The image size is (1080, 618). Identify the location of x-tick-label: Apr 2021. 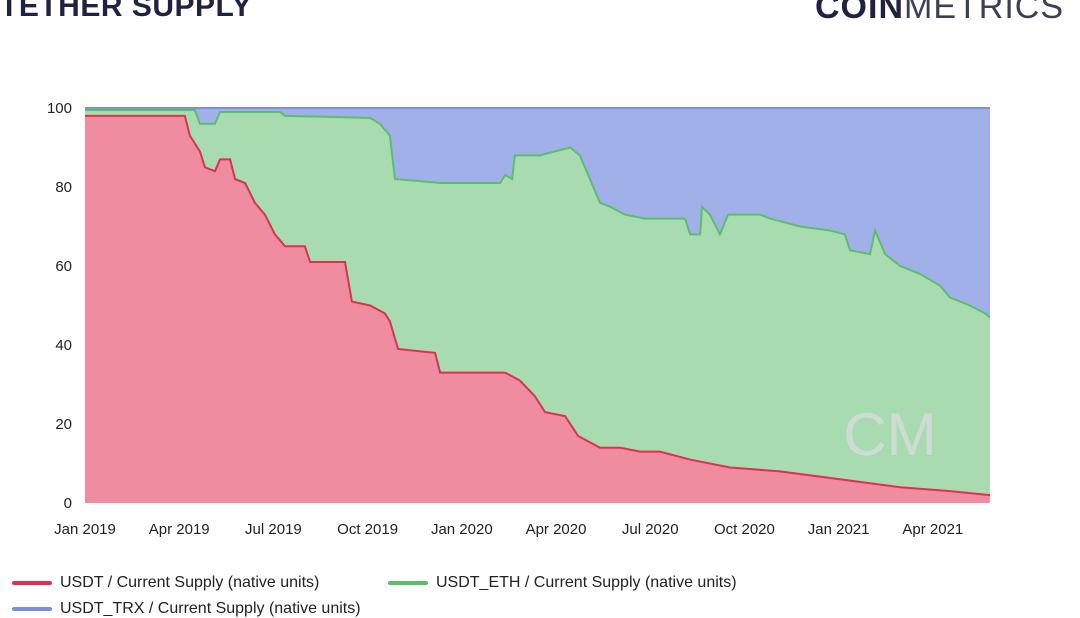
(932, 529).